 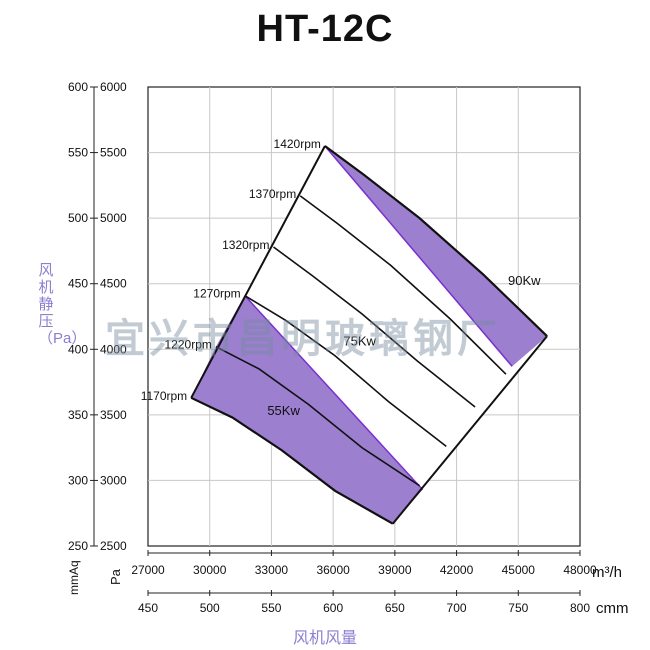 What do you see at coordinates (607, 572) in the screenshot?
I see `x-unit-label: m³/h` at bounding box center [607, 572].